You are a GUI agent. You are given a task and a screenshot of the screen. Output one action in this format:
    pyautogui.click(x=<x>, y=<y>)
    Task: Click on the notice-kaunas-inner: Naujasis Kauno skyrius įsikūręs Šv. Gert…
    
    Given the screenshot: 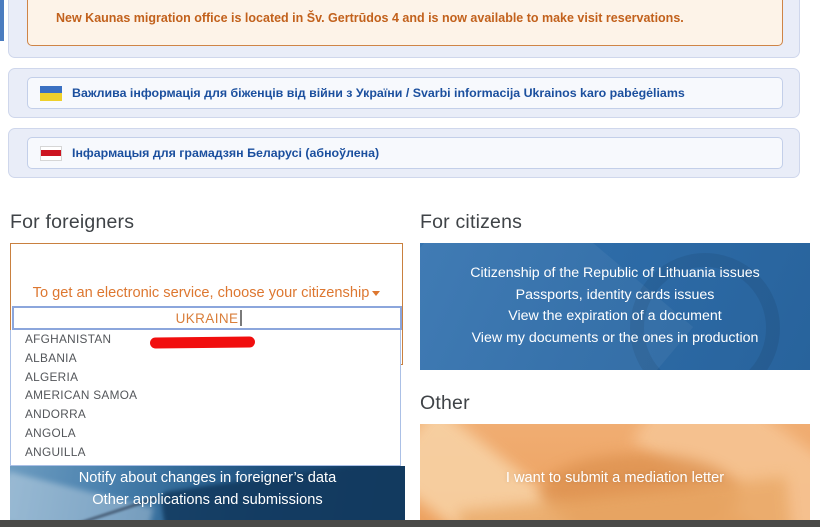 What is the action you would take?
    pyautogui.click(x=405, y=23)
    